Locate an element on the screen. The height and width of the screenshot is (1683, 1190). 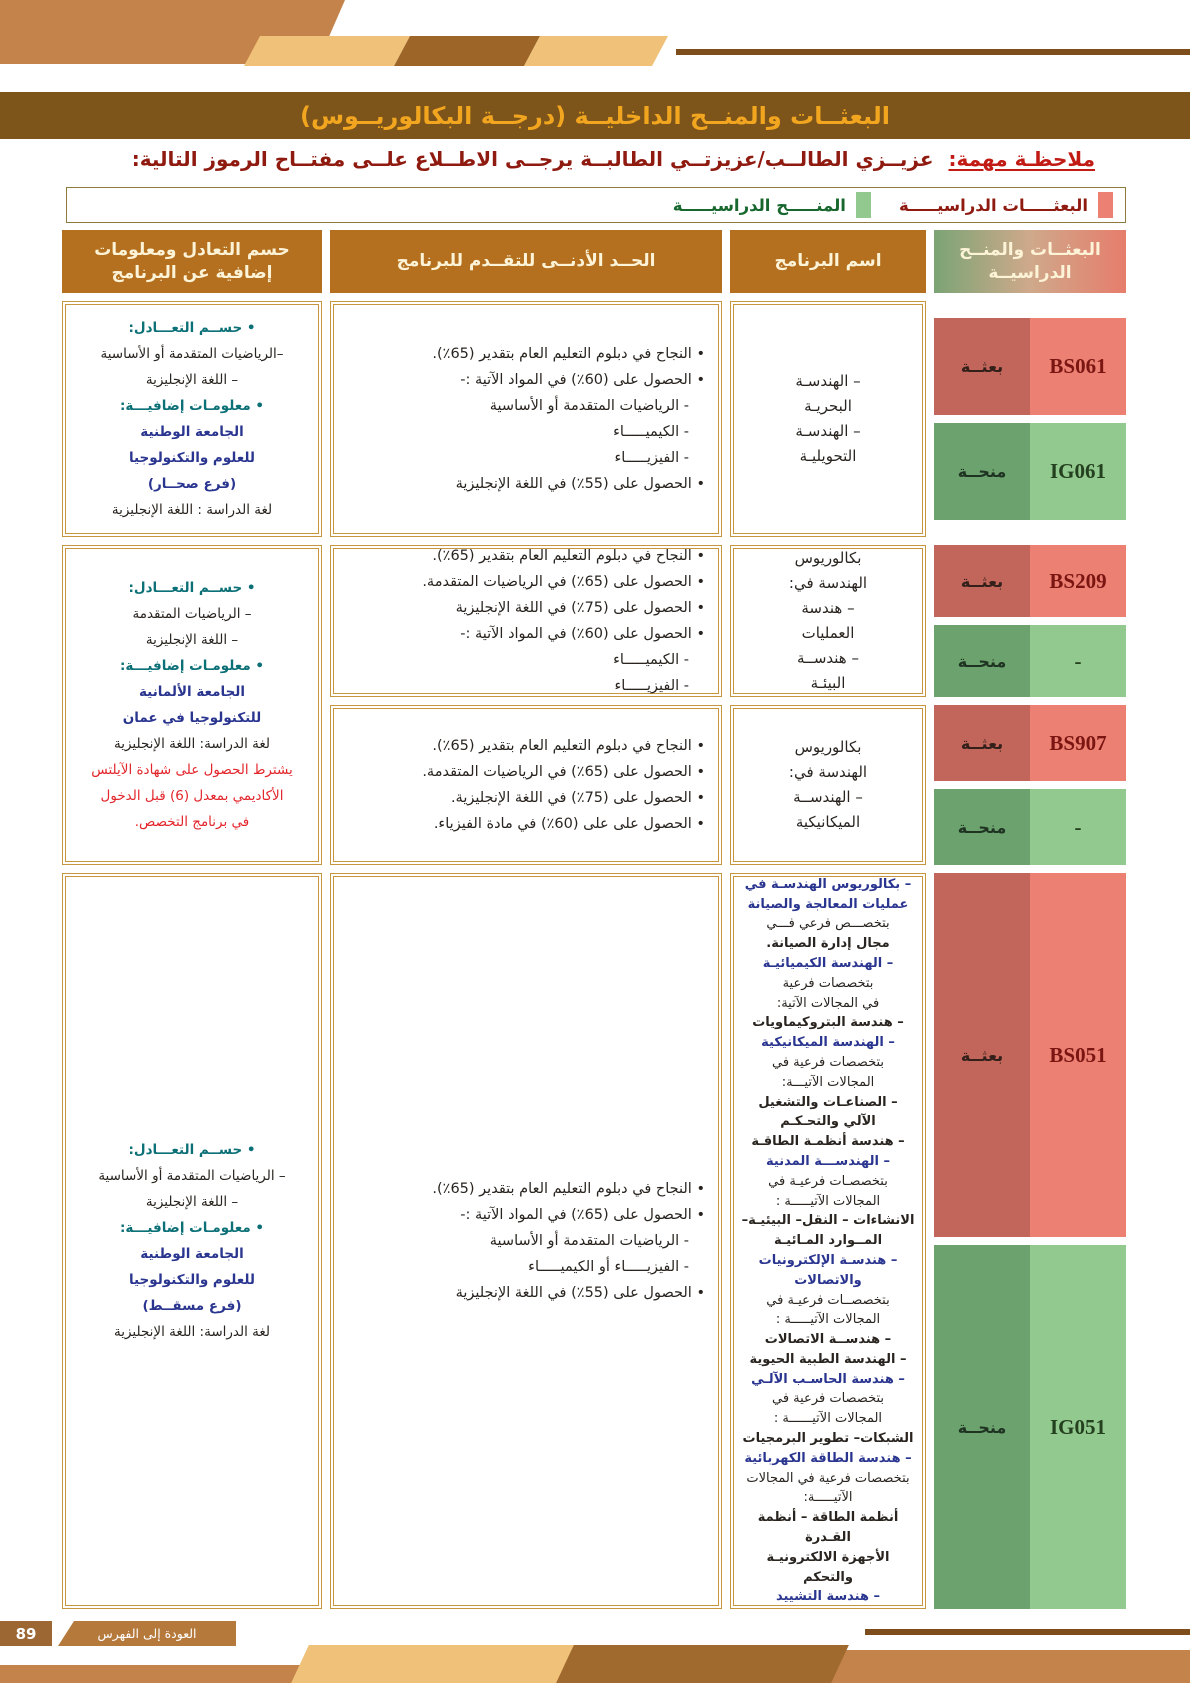
text-line: البيئـة is located at coordinates (828, 683).